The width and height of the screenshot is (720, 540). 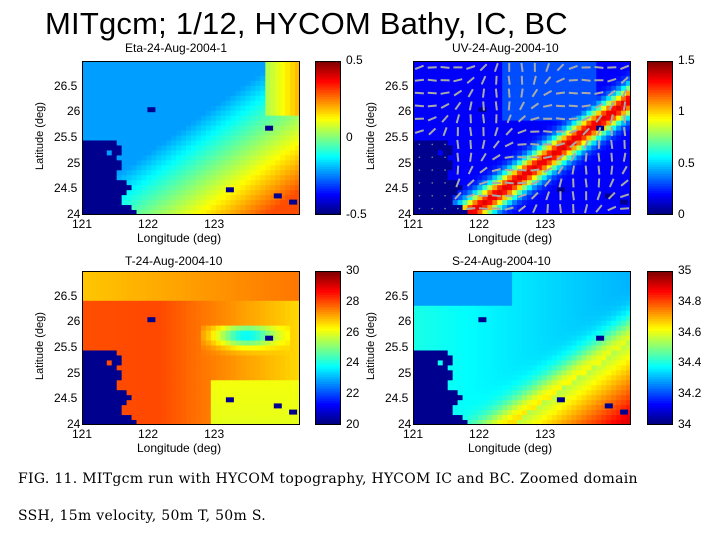 What do you see at coordinates (353, 300) in the screenshot?
I see `colorbar-tick-label: 28` at bounding box center [353, 300].